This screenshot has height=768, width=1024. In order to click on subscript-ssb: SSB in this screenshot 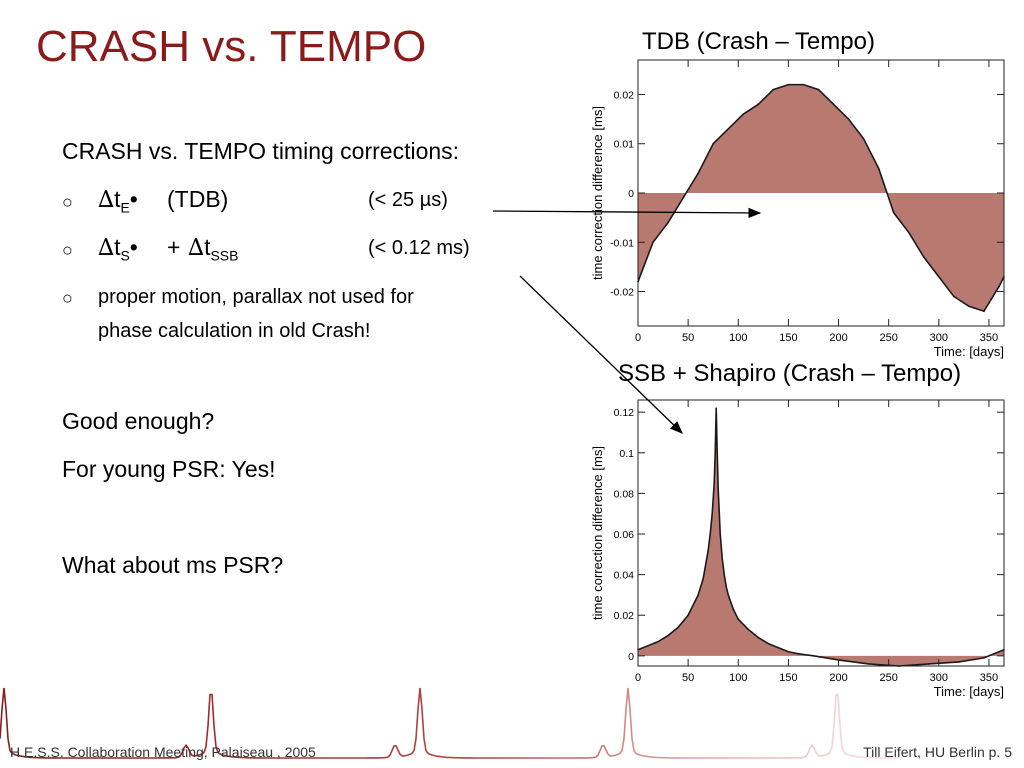, I will do `click(224, 255)`.